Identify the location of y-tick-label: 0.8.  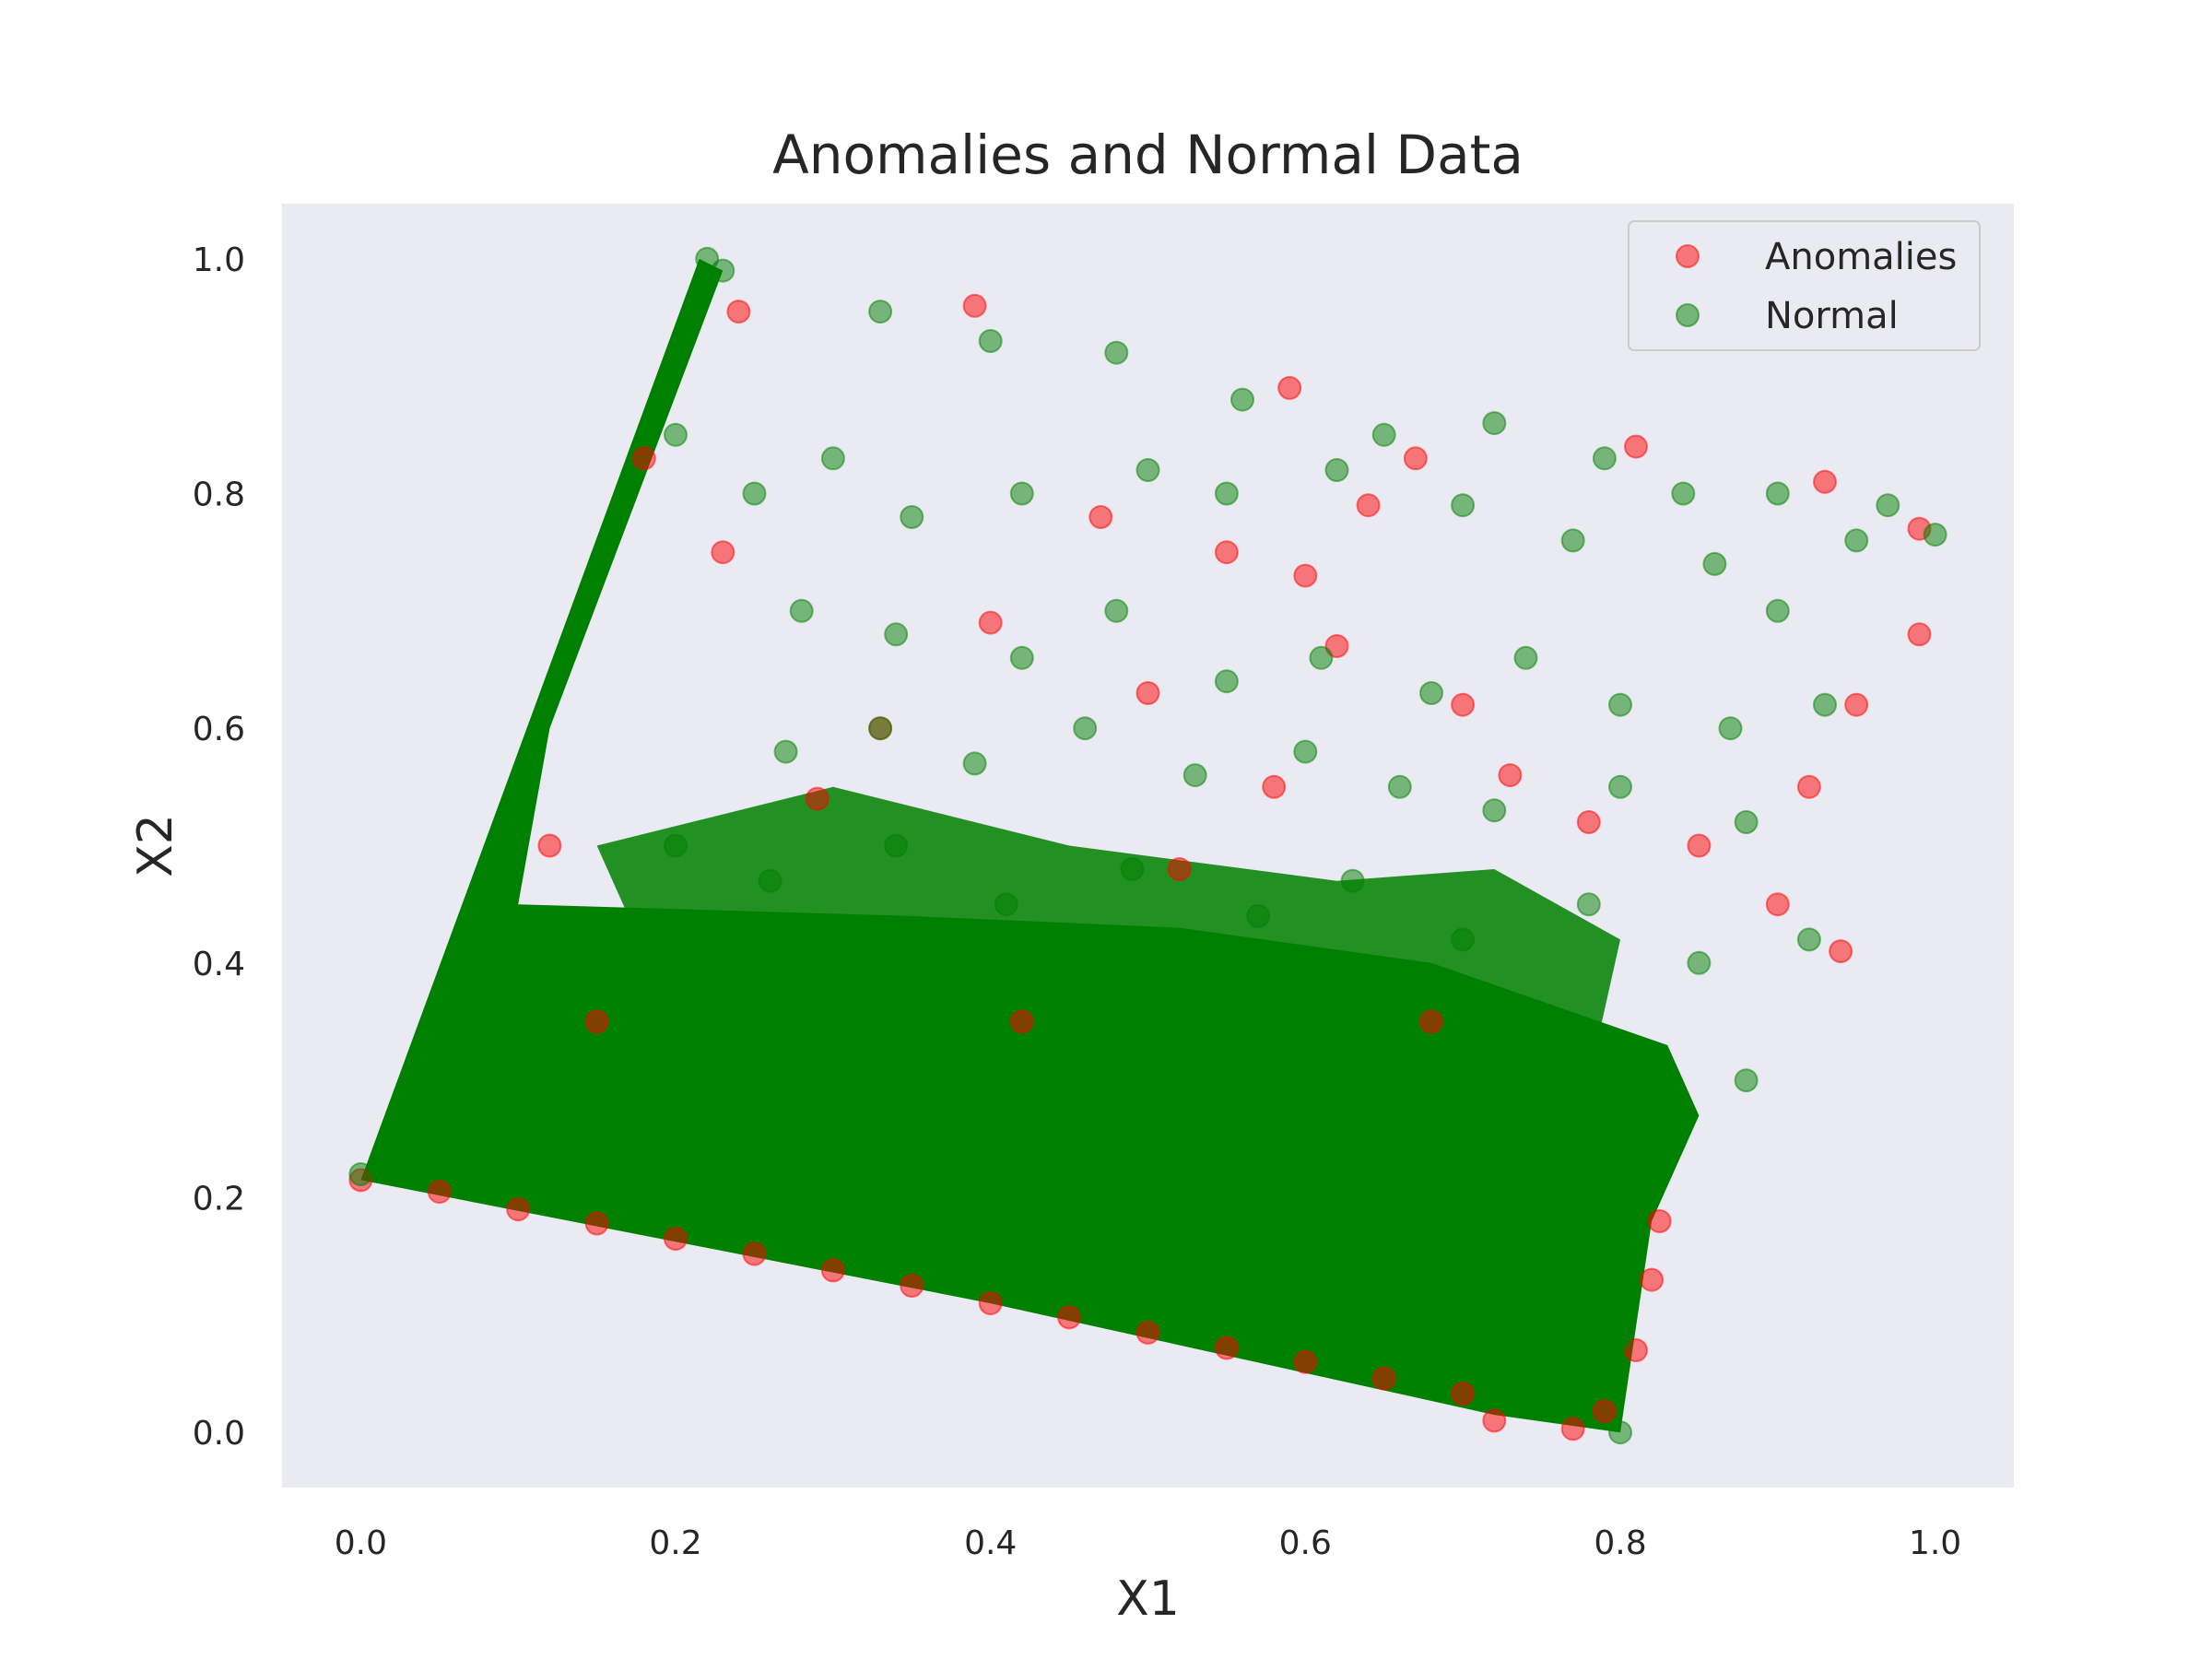
(219, 495).